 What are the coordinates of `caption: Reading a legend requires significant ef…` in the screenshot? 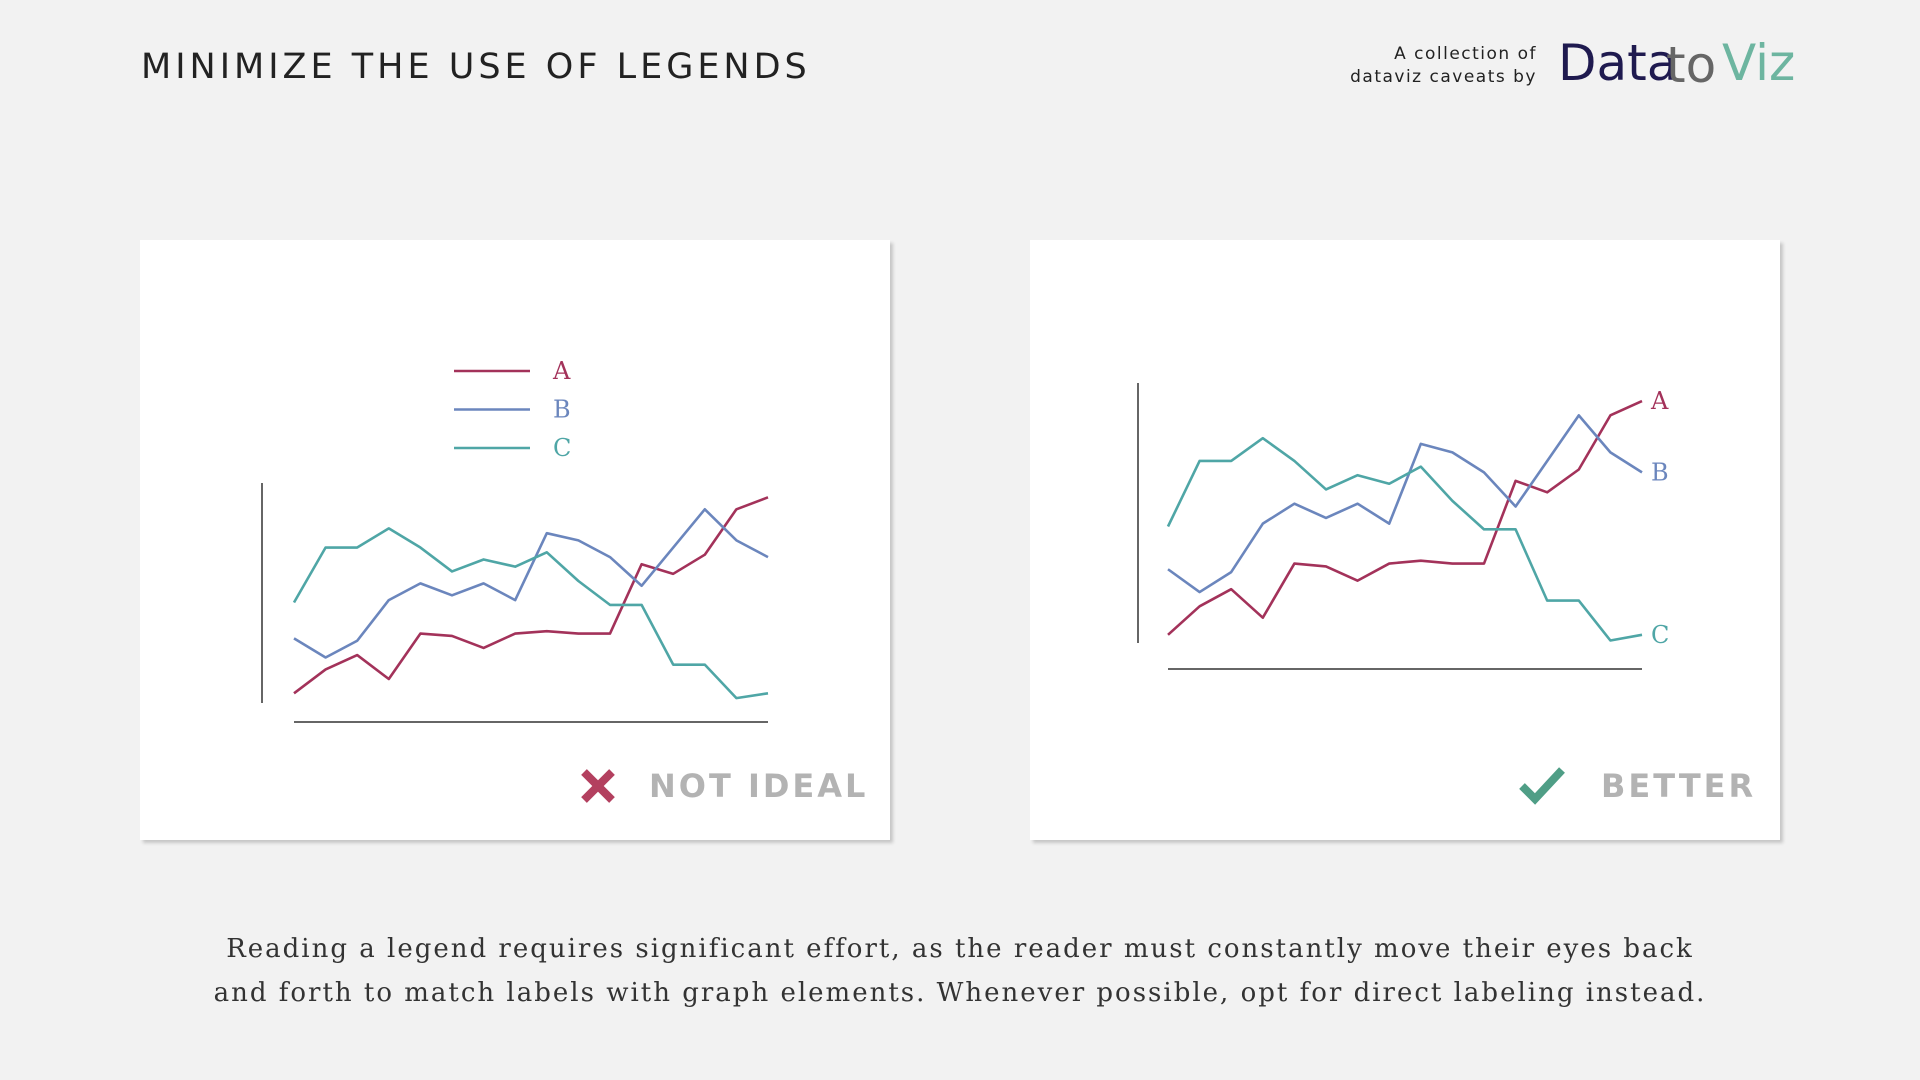 It's located at (960, 949).